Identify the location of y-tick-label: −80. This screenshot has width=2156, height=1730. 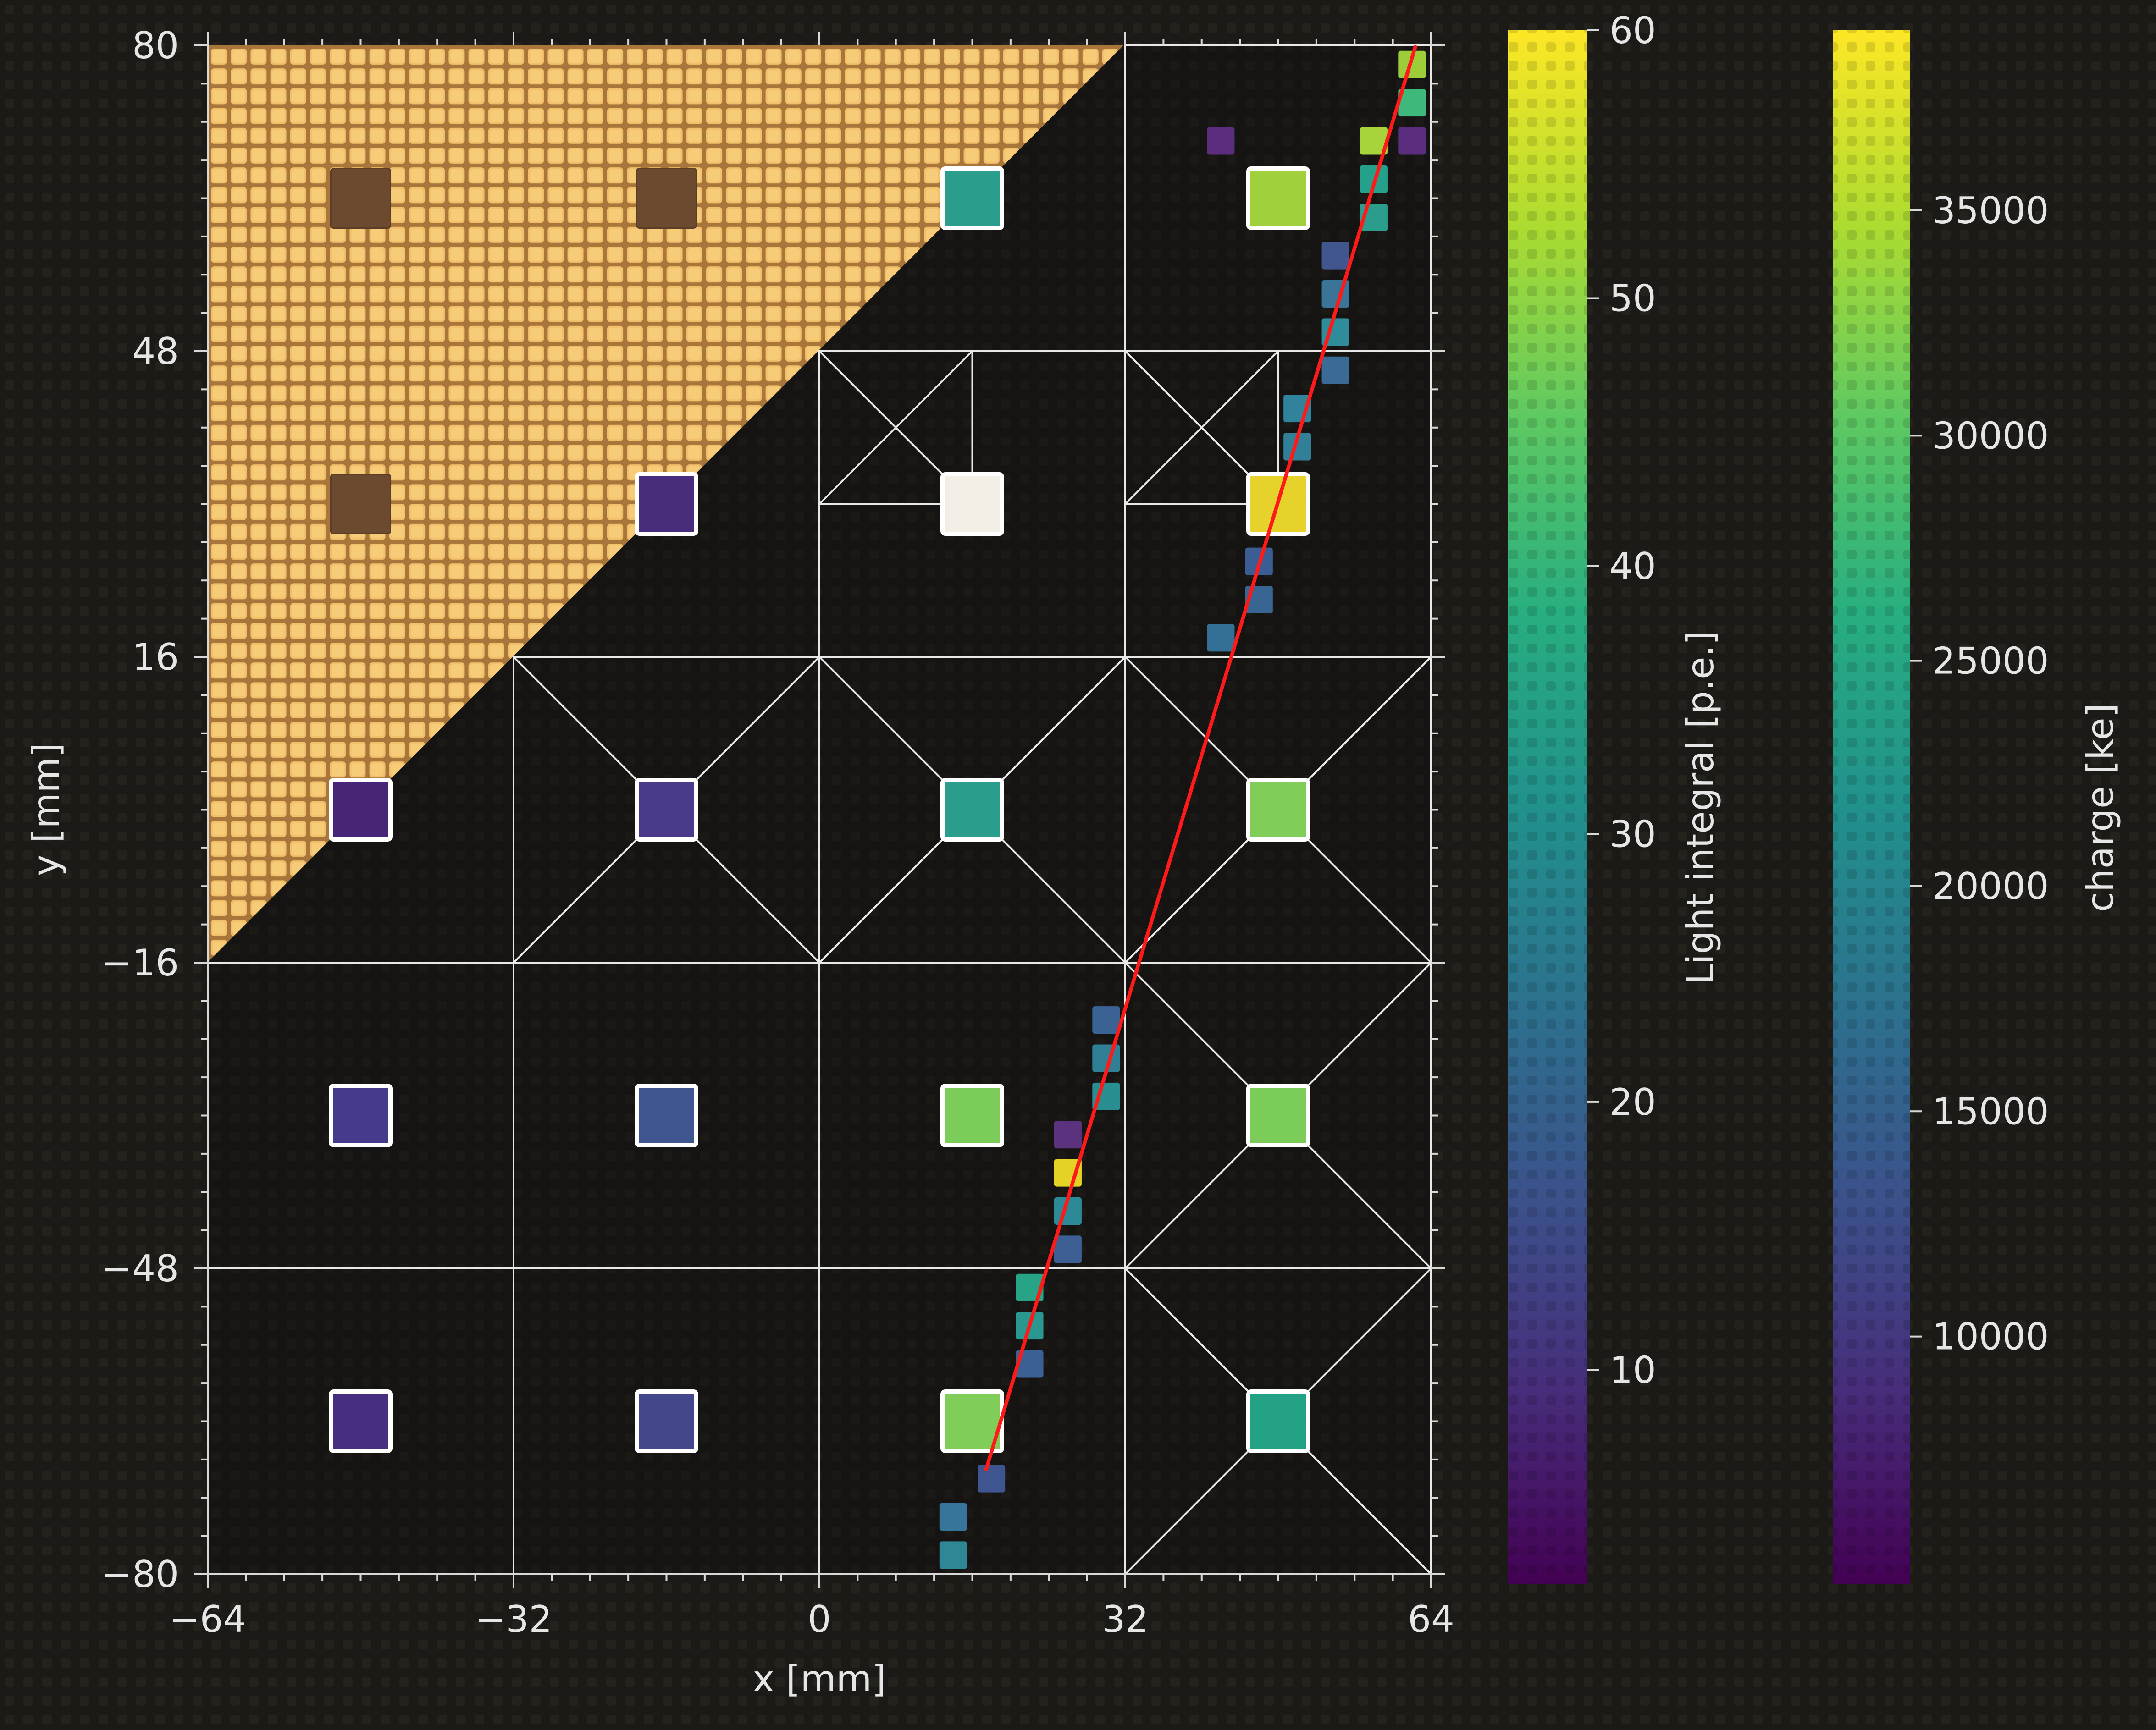
(140, 1575).